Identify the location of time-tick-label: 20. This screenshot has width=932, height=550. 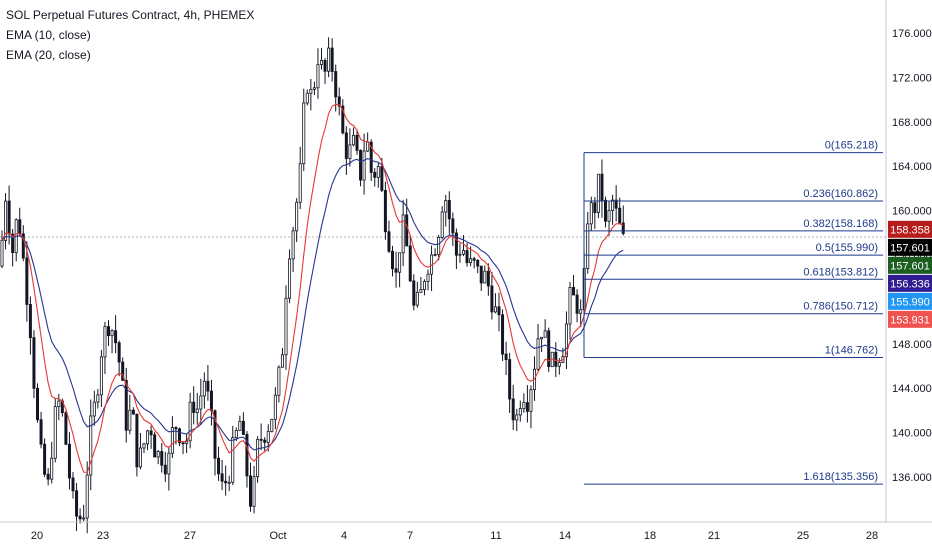
(37, 536).